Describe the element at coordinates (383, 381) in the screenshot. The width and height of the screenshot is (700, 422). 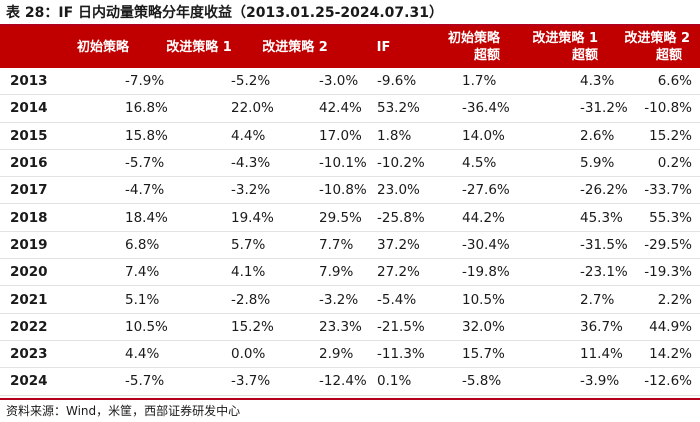
I see `value-cell: 0.1%` at that location.